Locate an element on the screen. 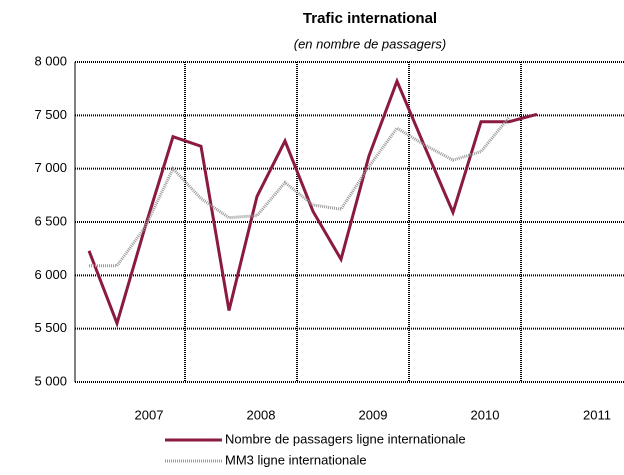  x-tick-label: 2011 is located at coordinates (597, 414).